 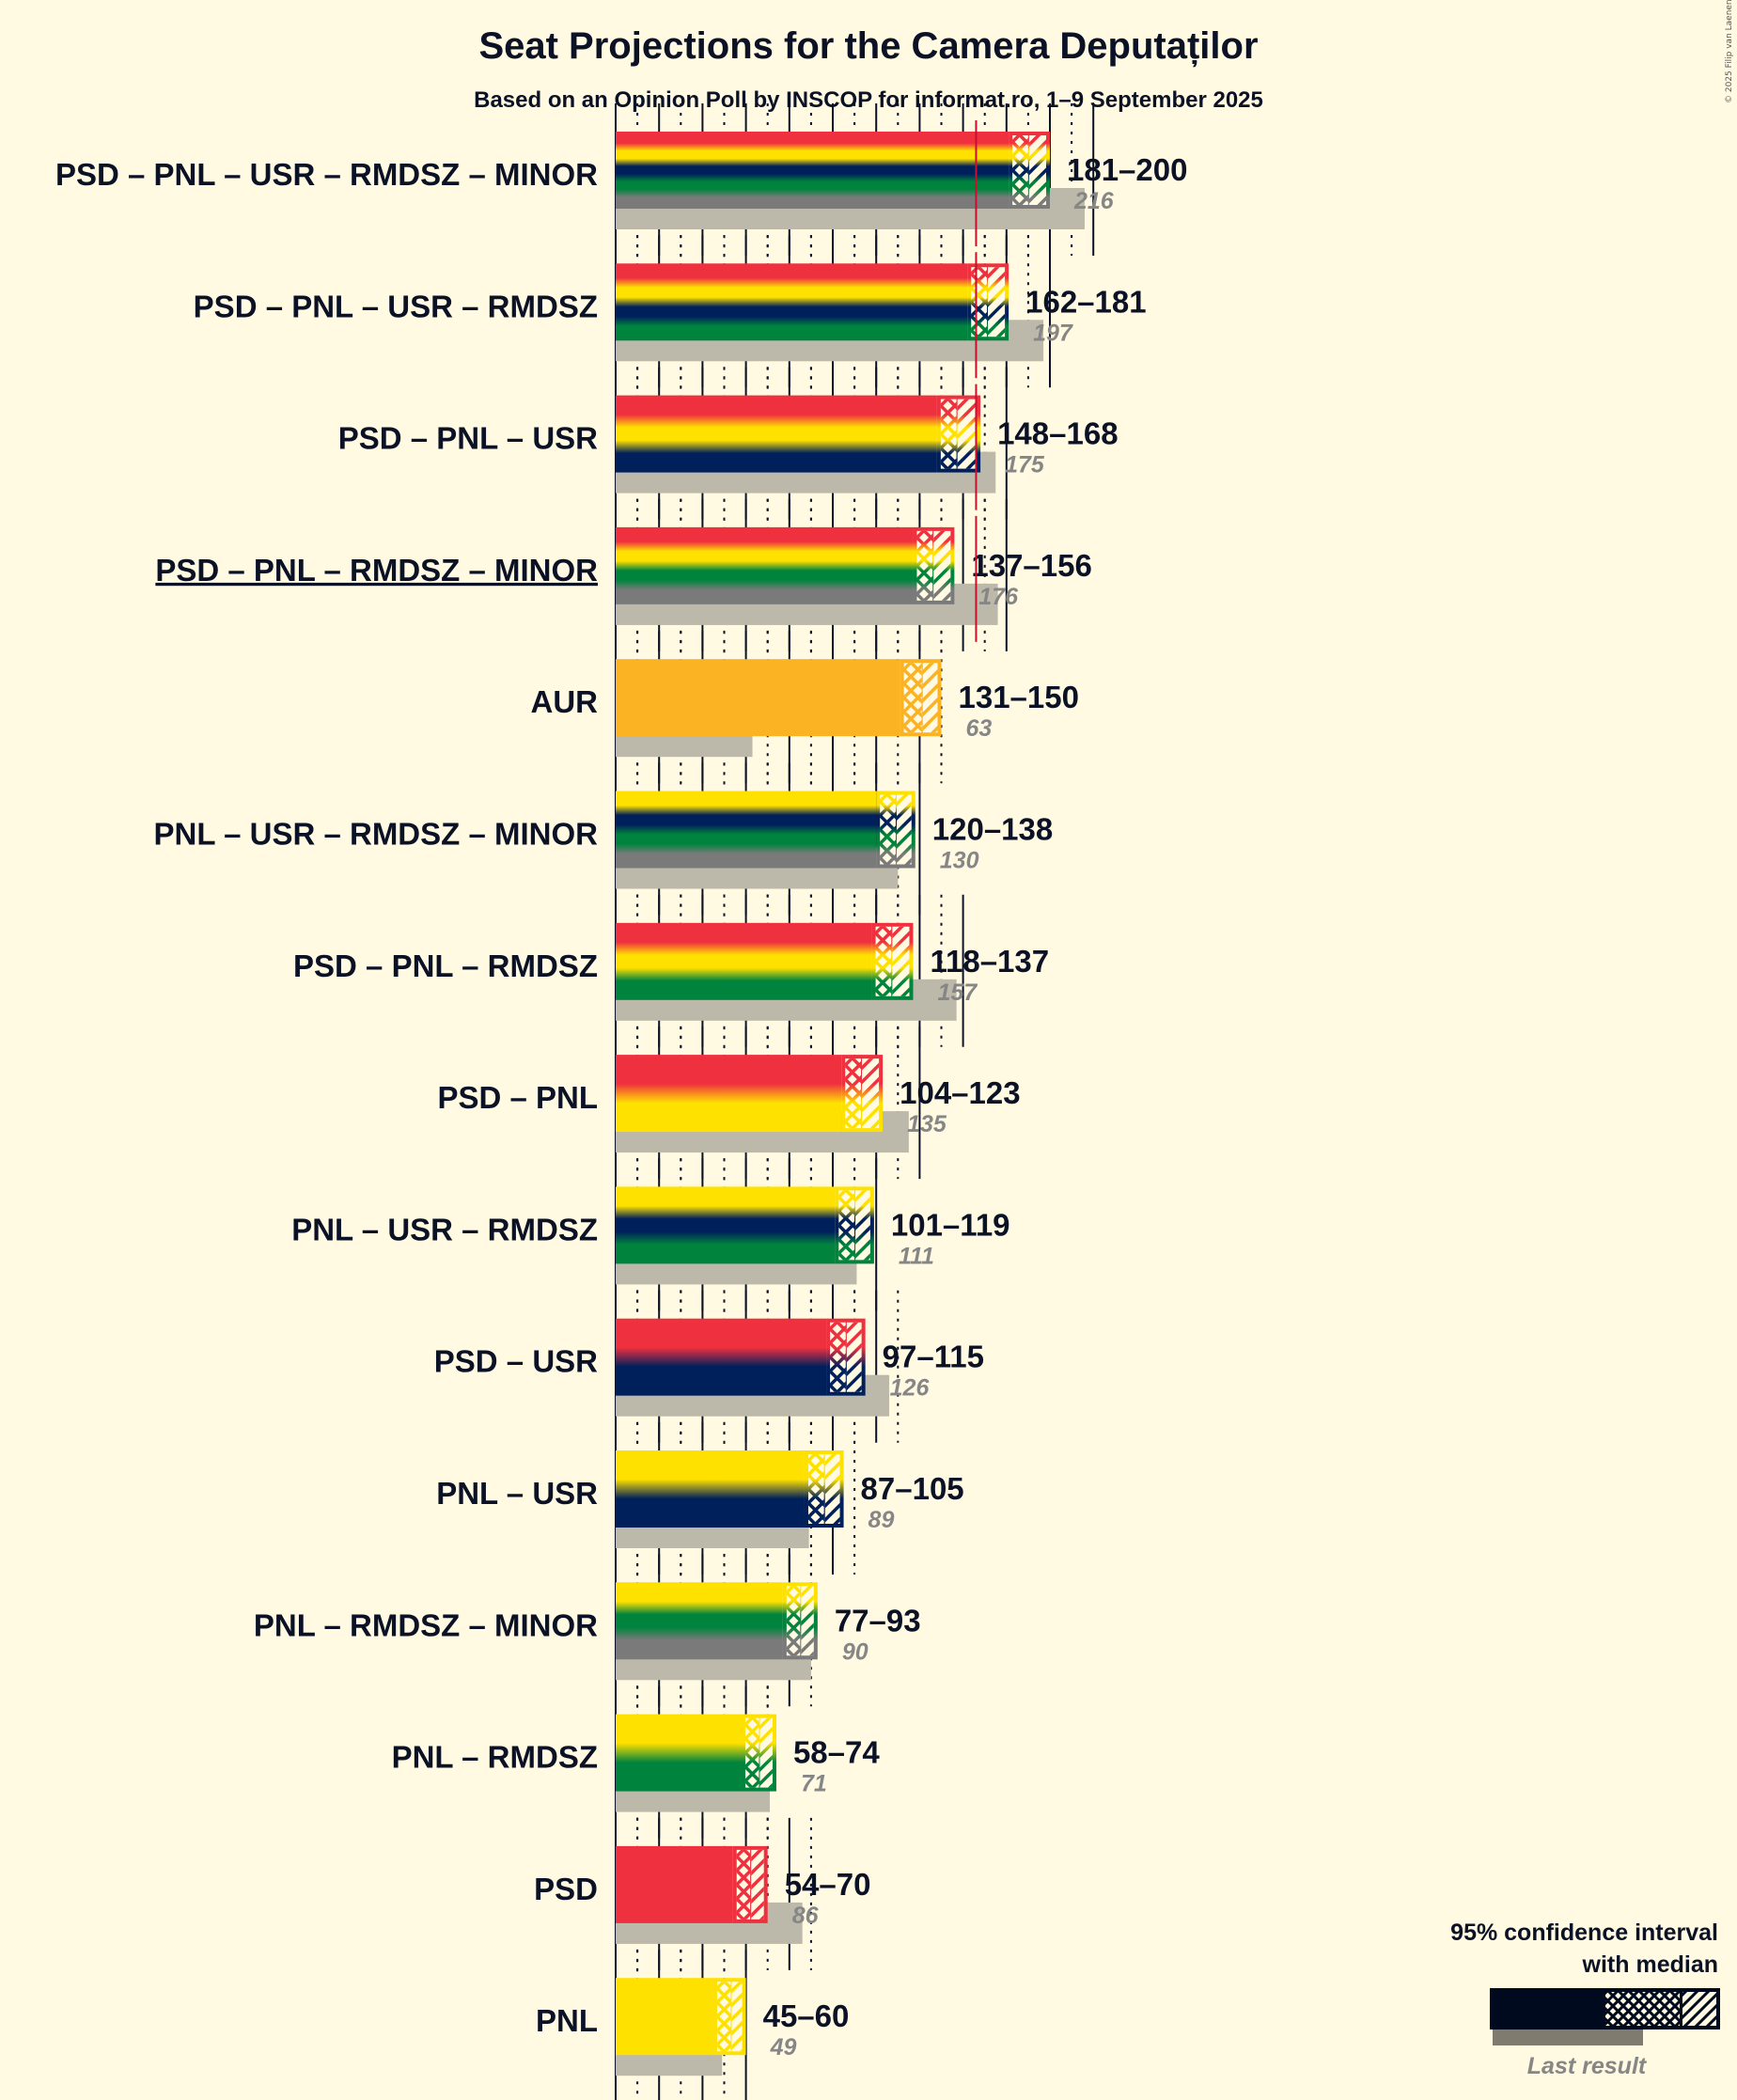 What do you see at coordinates (566, 1889) in the screenshot?
I see `category-label: PSD` at bounding box center [566, 1889].